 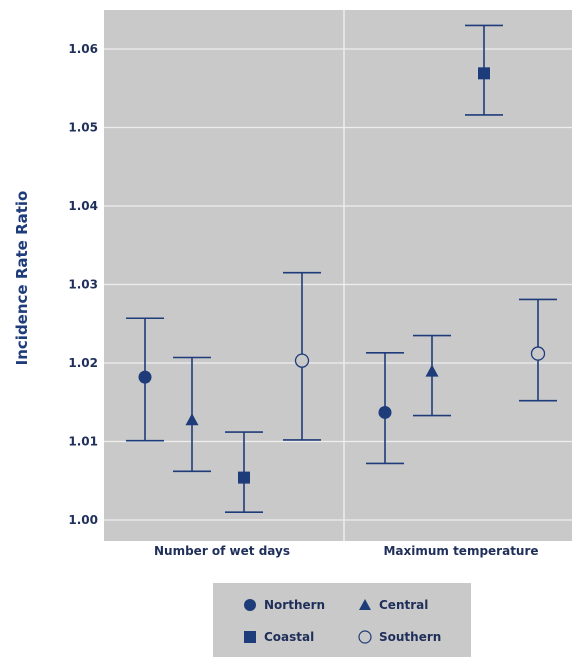 I want to click on legend-marker-triangle-filled, so click(x=365, y=604).